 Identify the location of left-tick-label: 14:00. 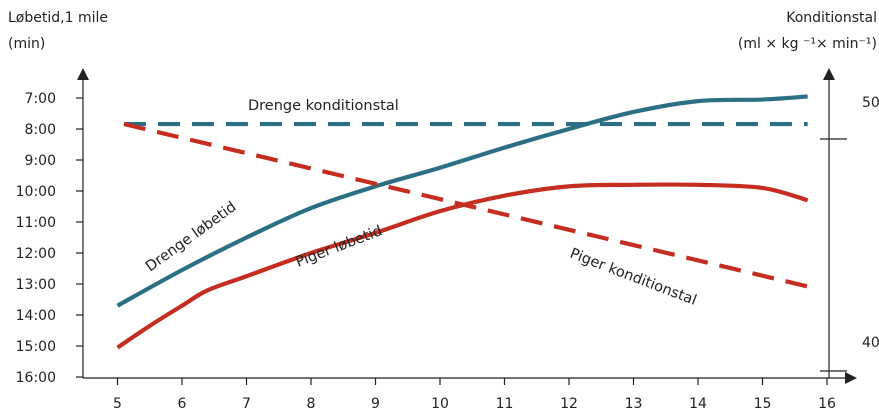
(36, 316).